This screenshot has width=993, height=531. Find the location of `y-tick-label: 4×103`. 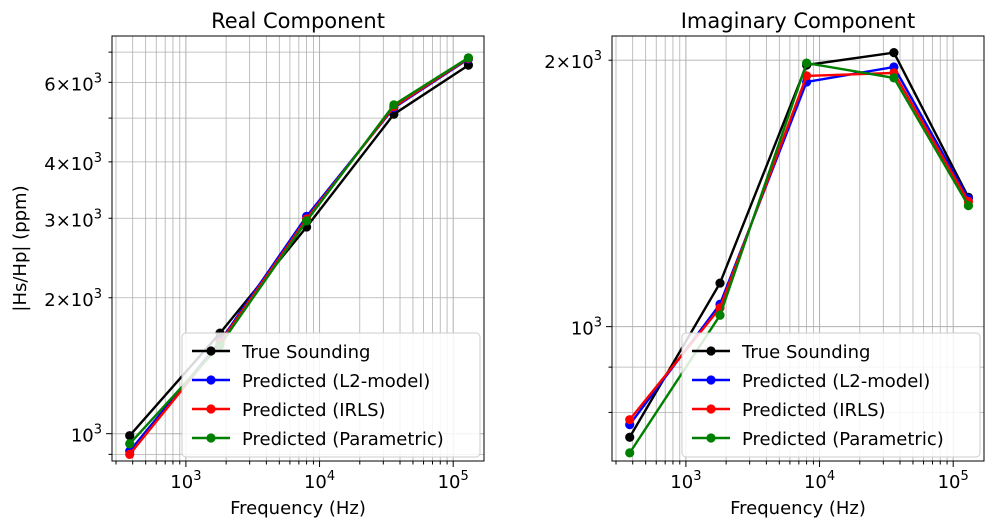

y-tick-label: 4×103 is located at coordinates (73, 163).